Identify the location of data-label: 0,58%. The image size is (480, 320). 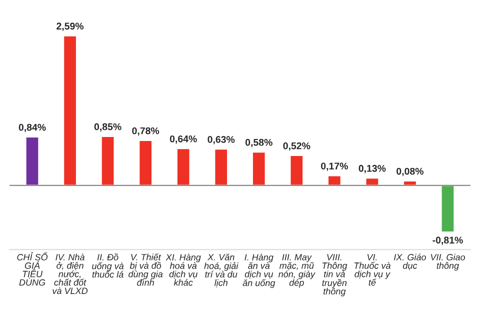
(258, 143).